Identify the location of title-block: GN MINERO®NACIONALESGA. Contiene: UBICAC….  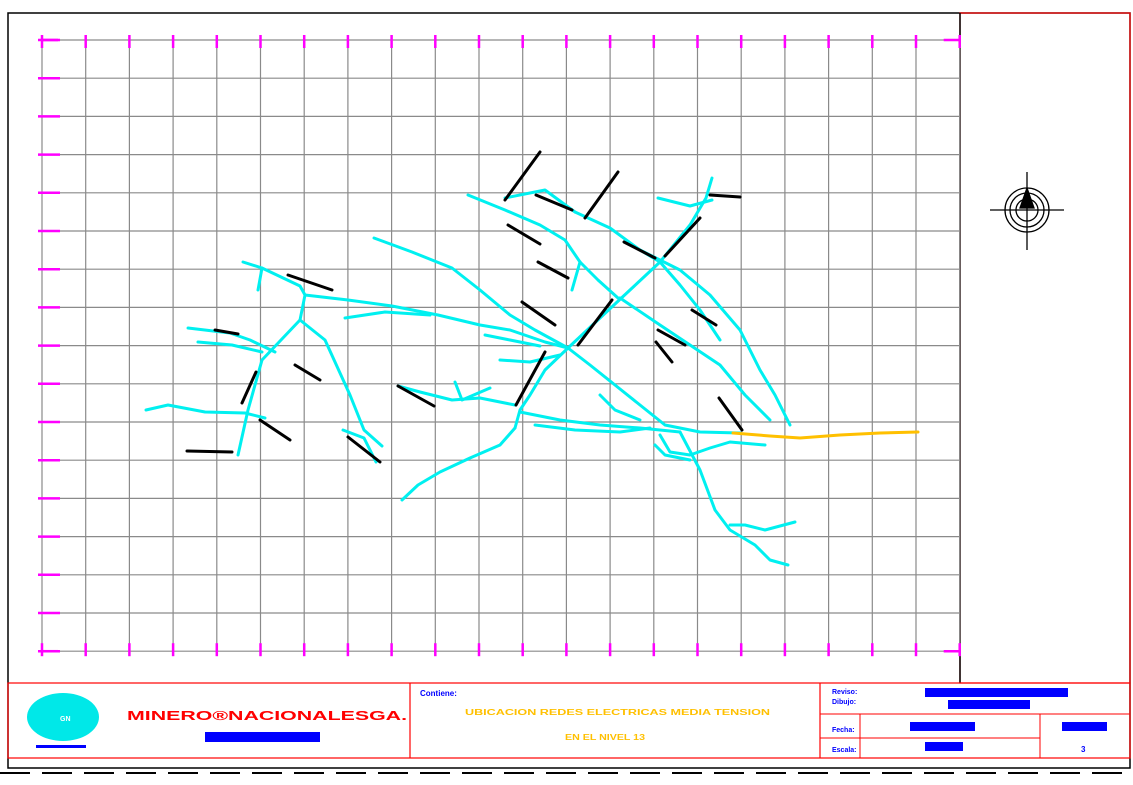
(569, 720).